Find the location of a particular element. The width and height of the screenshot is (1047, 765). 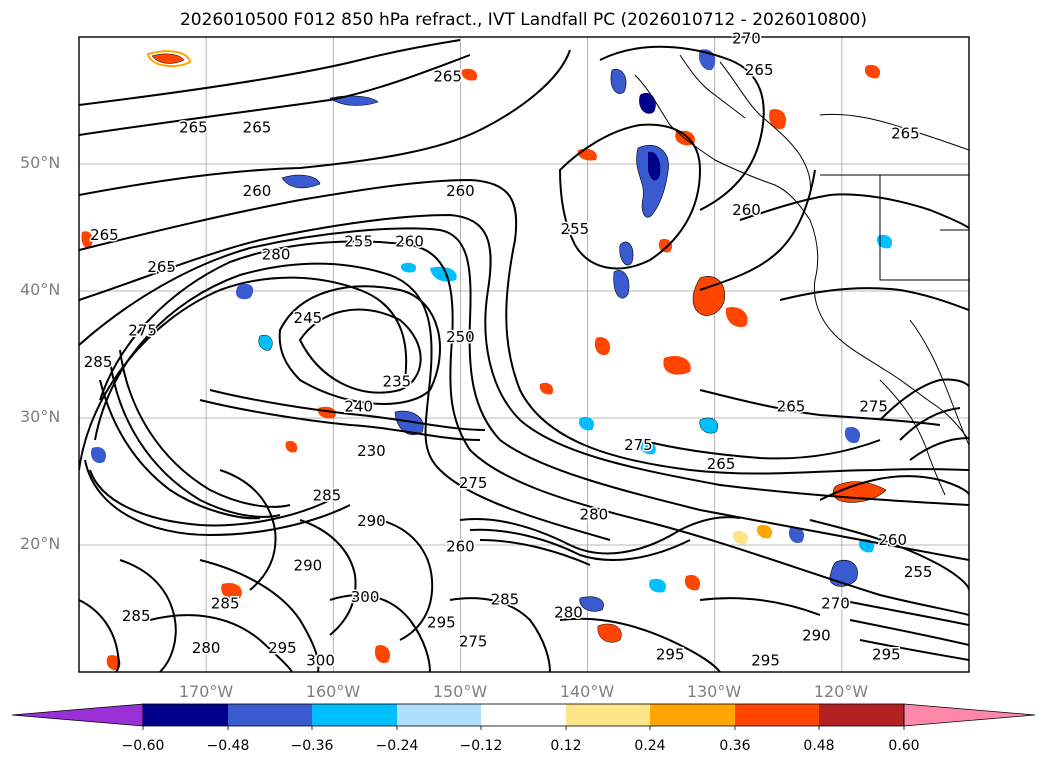

colorbar-tick: −0.60 is located at coordinates (143, 746).